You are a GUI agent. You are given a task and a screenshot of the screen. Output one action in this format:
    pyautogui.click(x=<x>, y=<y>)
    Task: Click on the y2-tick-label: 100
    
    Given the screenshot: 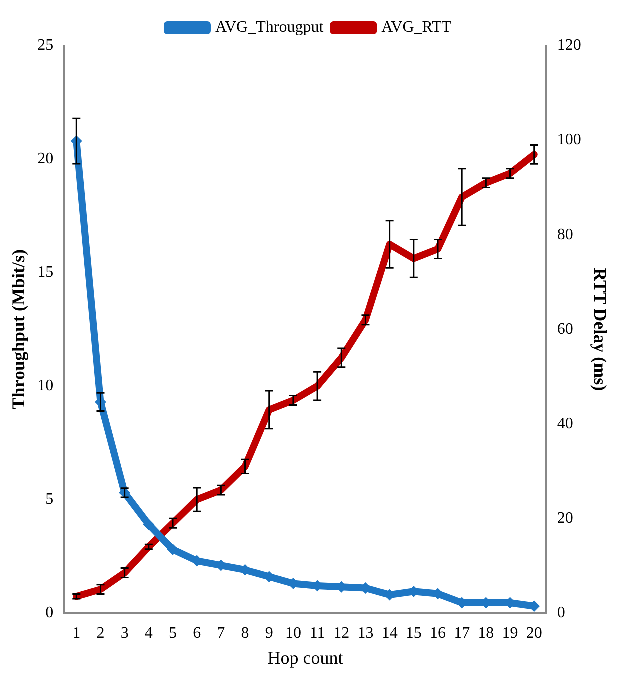 What is the action you would take?
    pyautogui.click(x=569, y=140)
    